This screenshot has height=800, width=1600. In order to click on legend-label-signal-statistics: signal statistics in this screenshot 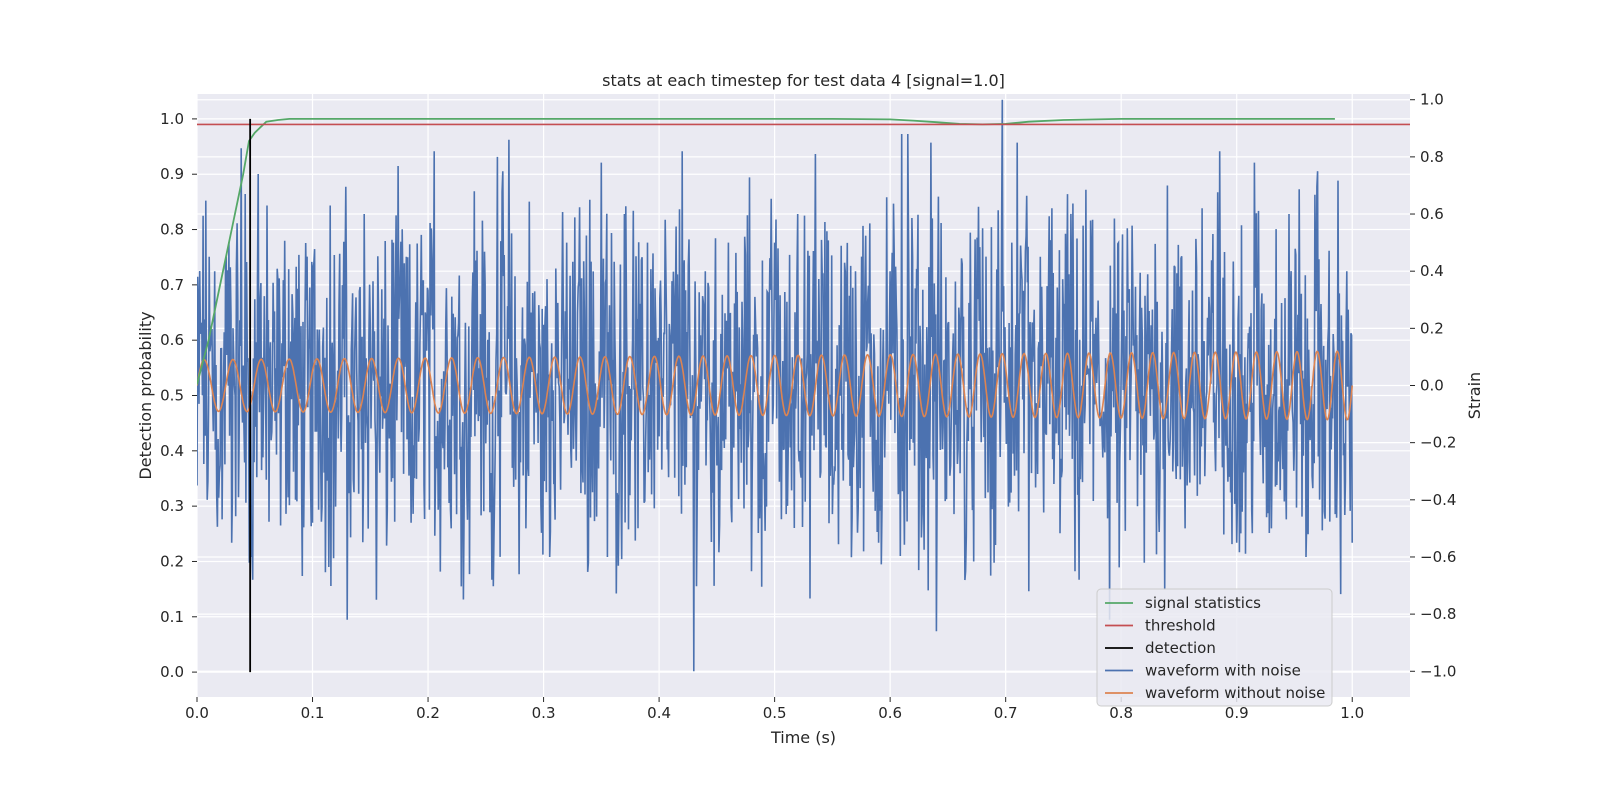, I will do `click(1203, 603)`.